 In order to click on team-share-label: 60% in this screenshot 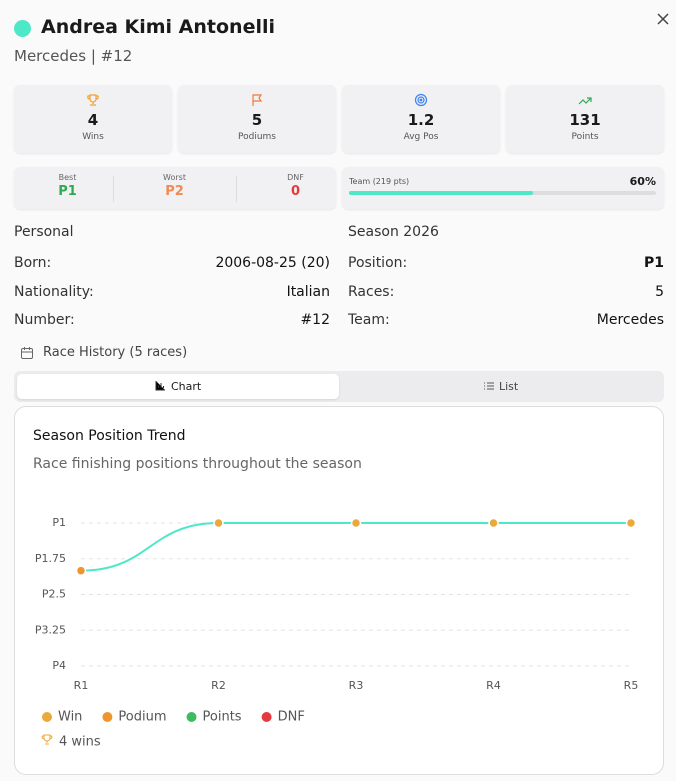, I will do `click(642, 181)`.